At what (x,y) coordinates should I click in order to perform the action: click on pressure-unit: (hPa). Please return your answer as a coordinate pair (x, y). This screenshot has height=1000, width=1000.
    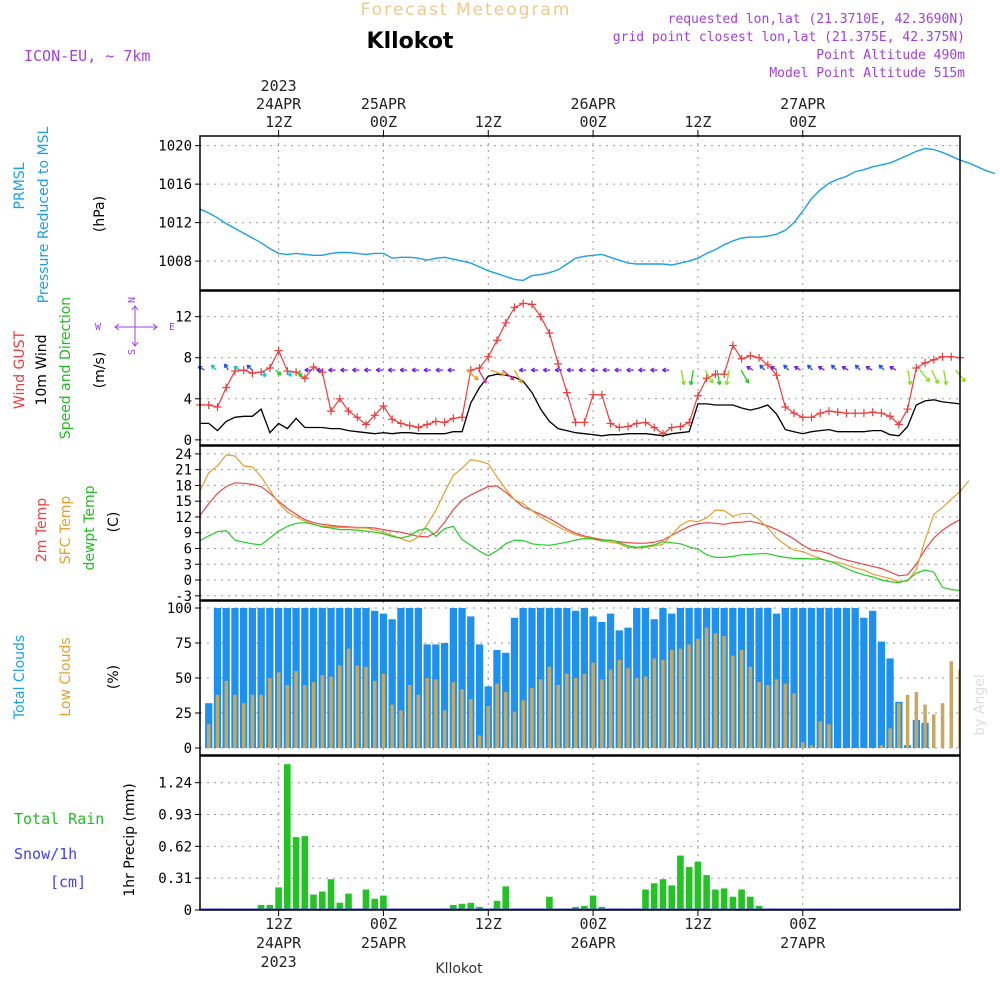
    Looking at the image, I should click on (100, 214).